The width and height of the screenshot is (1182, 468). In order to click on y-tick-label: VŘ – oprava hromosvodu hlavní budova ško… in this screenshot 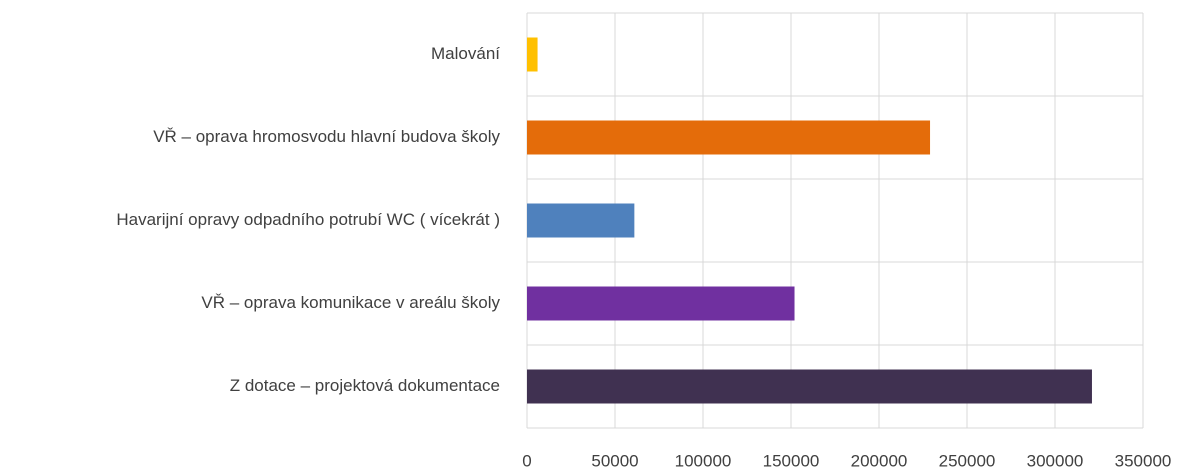, I will do `click(326, 136)`.